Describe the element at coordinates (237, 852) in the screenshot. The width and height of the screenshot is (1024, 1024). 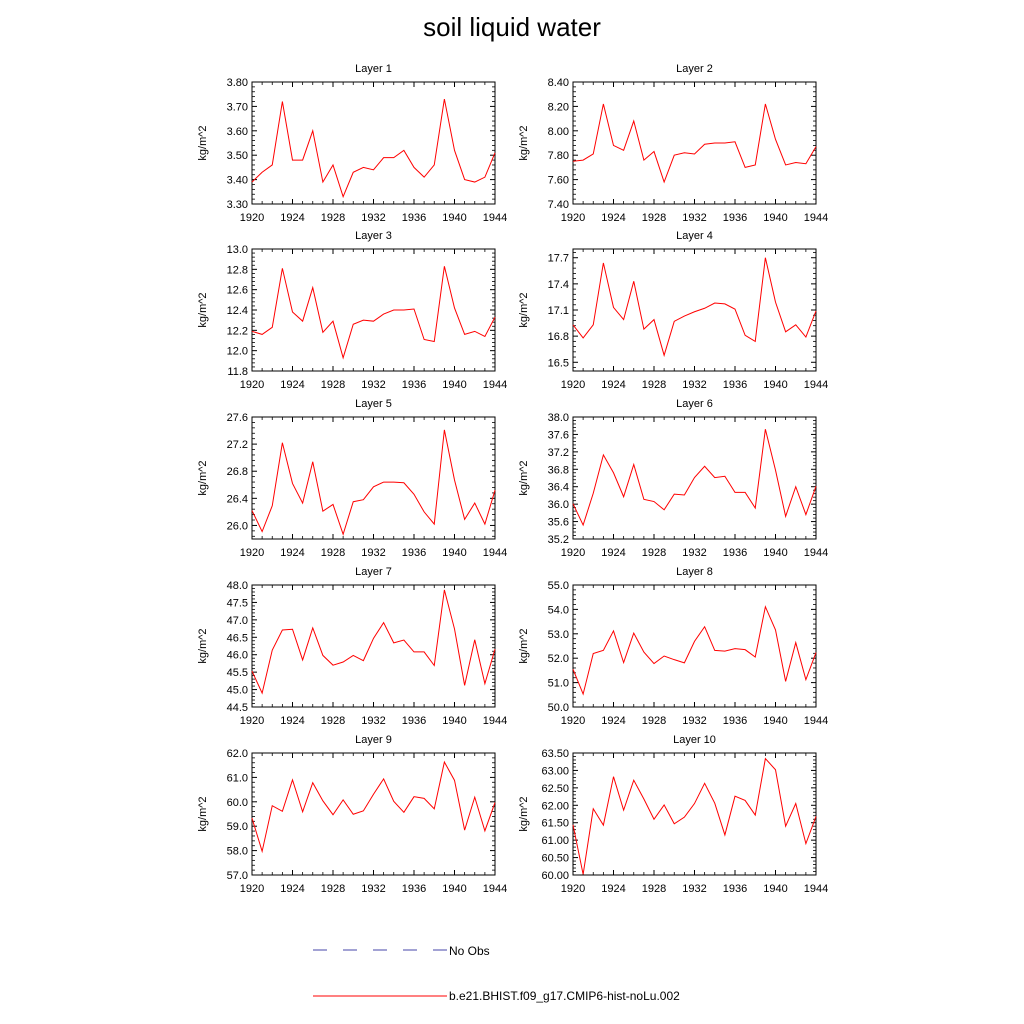
I see `y-tick-label: 58.0` at that location.